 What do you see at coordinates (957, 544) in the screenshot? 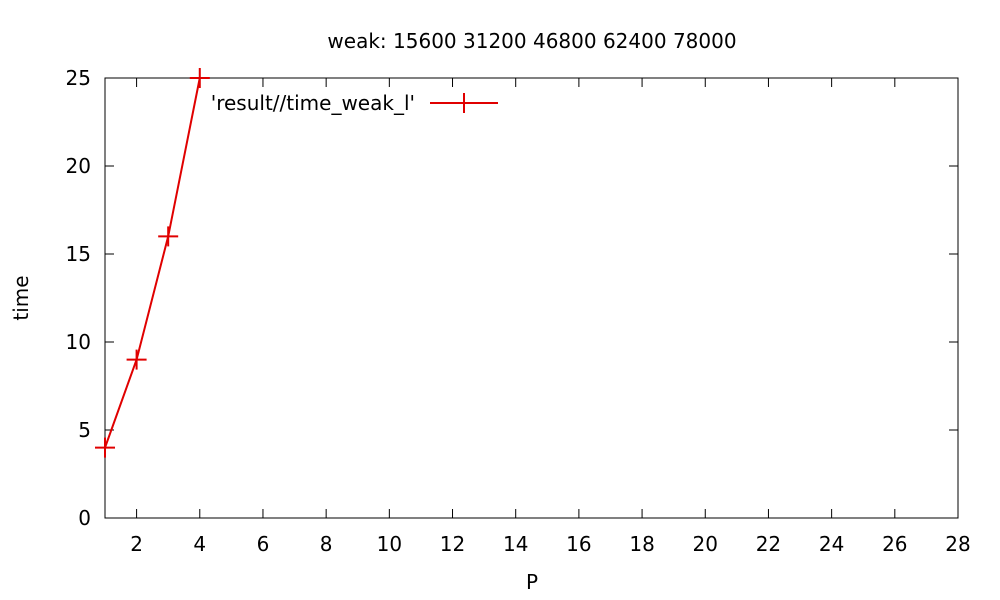
I see `x-tick-label: 28` at bounding box center [957, 544].